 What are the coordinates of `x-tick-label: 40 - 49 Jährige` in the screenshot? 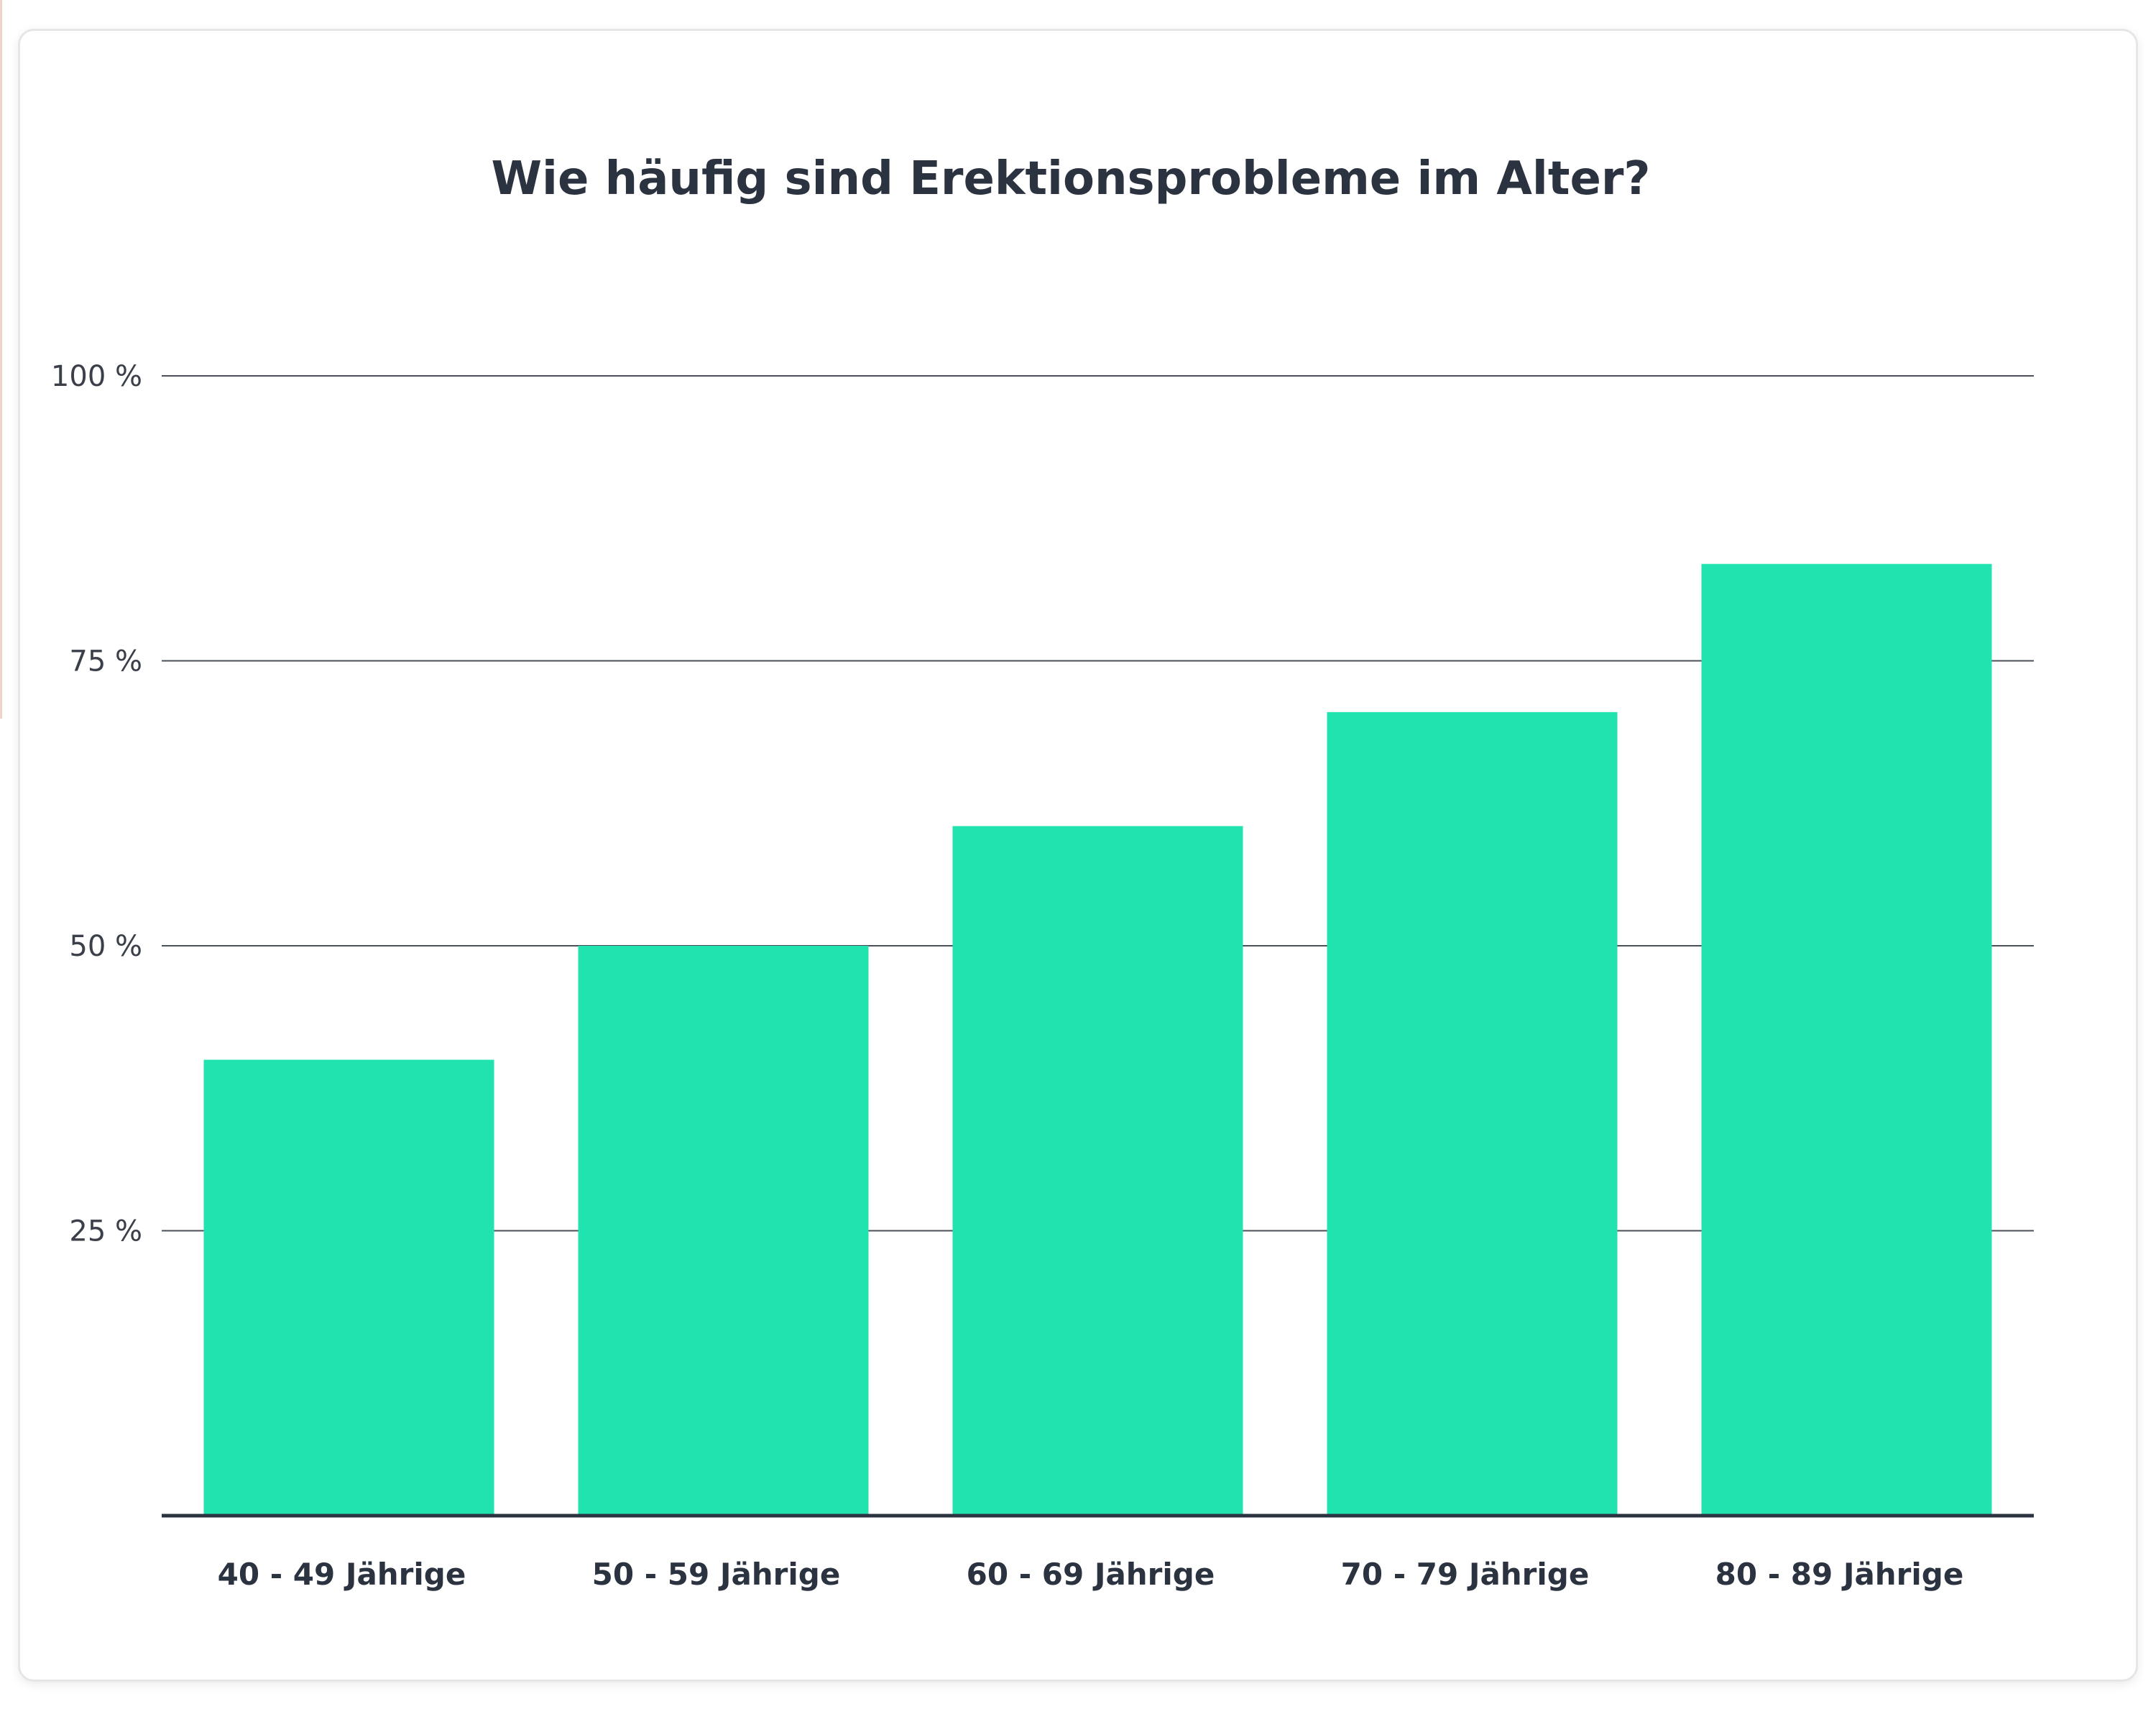 It's located at (342, 1574).